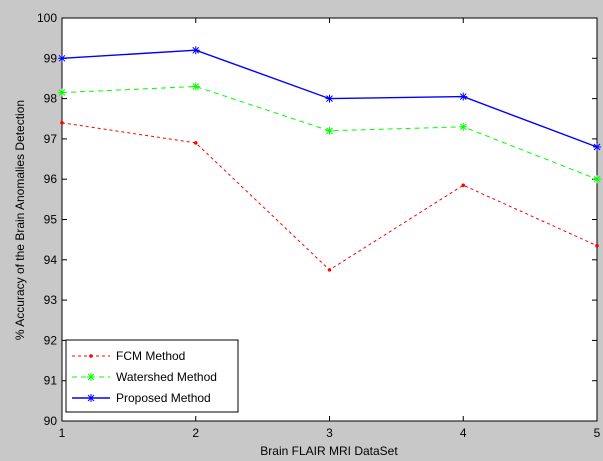 This screenshot has height=461, width=603. I want to click on x-tick-label-1: 1, so click(62, 433).